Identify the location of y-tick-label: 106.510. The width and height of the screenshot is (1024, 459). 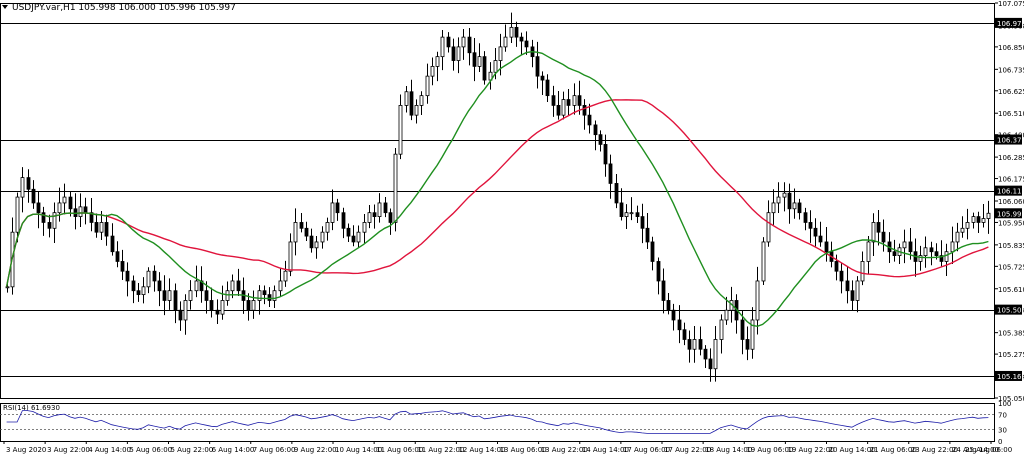
(1011, 114).